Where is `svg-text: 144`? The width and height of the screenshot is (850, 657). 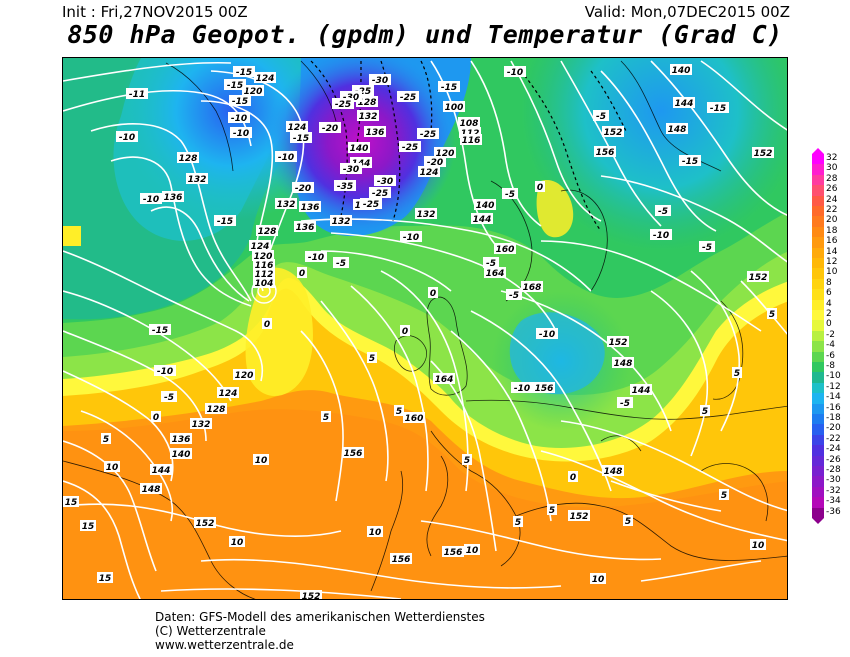
svg-text: 144 is located at coordinates (684, 104).